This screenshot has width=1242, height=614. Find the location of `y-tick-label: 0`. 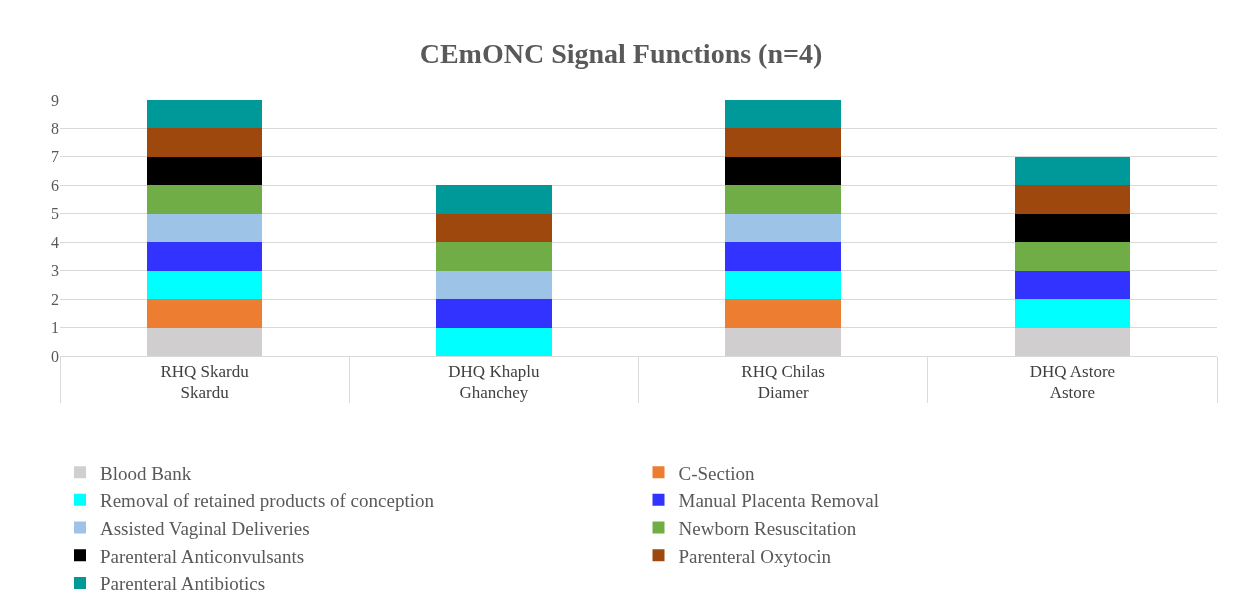

y-tick-label: 0 is located at coordinates (55, 356).